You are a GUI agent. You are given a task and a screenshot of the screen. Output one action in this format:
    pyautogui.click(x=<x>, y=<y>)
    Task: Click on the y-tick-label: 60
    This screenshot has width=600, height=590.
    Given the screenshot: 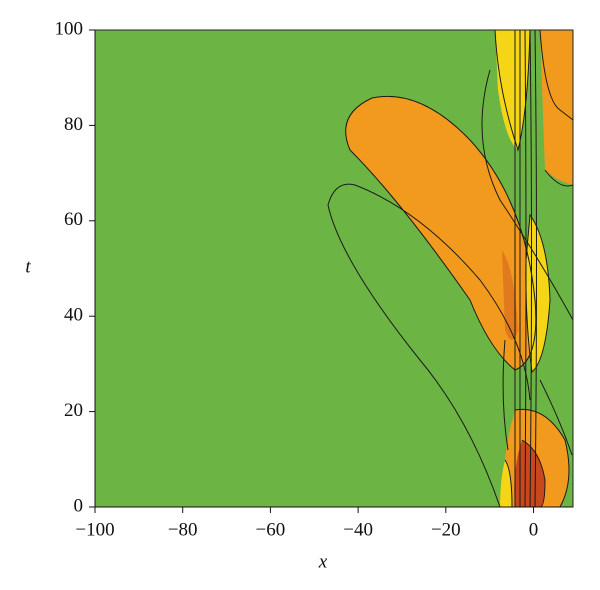 What is the action you would take?
    pyautogui.click(x=73, y=219)
    